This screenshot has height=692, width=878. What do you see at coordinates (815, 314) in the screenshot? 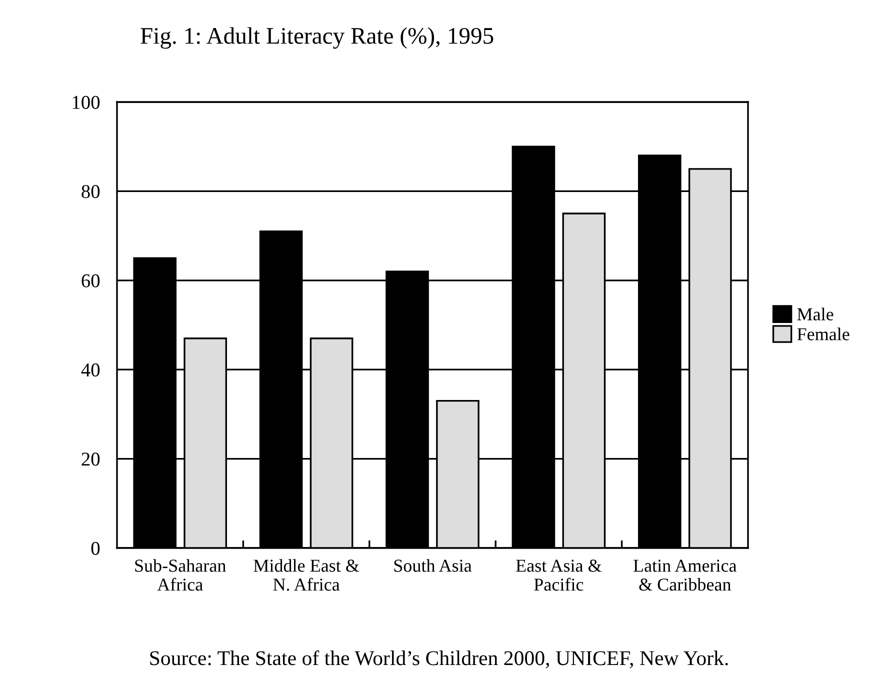
I see `legend-label: Male` at bounding box center [815, 314].